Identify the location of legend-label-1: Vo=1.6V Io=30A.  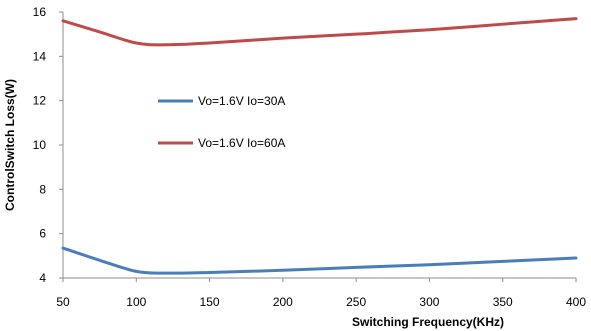
(241, 101).